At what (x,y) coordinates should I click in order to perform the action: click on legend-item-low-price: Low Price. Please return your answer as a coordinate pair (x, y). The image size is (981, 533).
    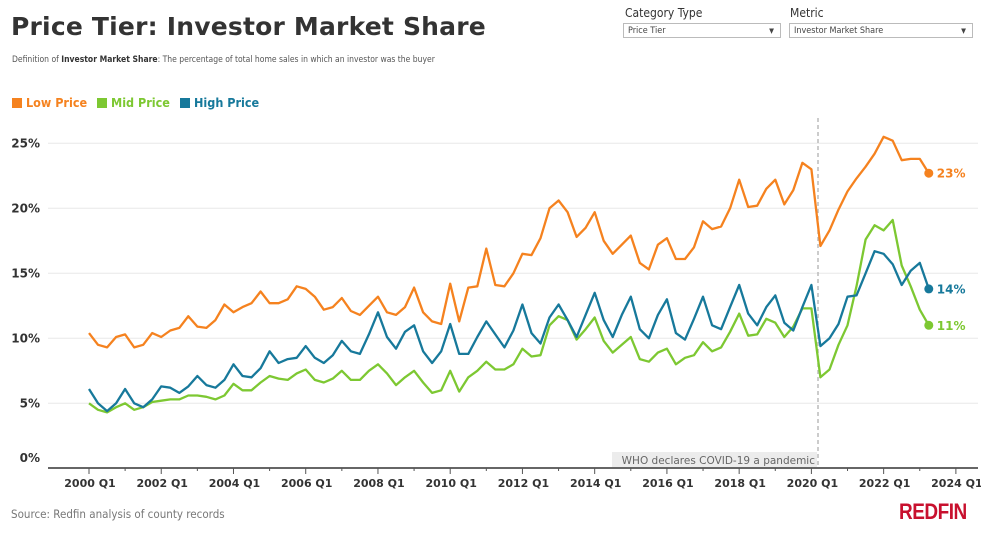
    Looking at the image, I should click on (49, 102).